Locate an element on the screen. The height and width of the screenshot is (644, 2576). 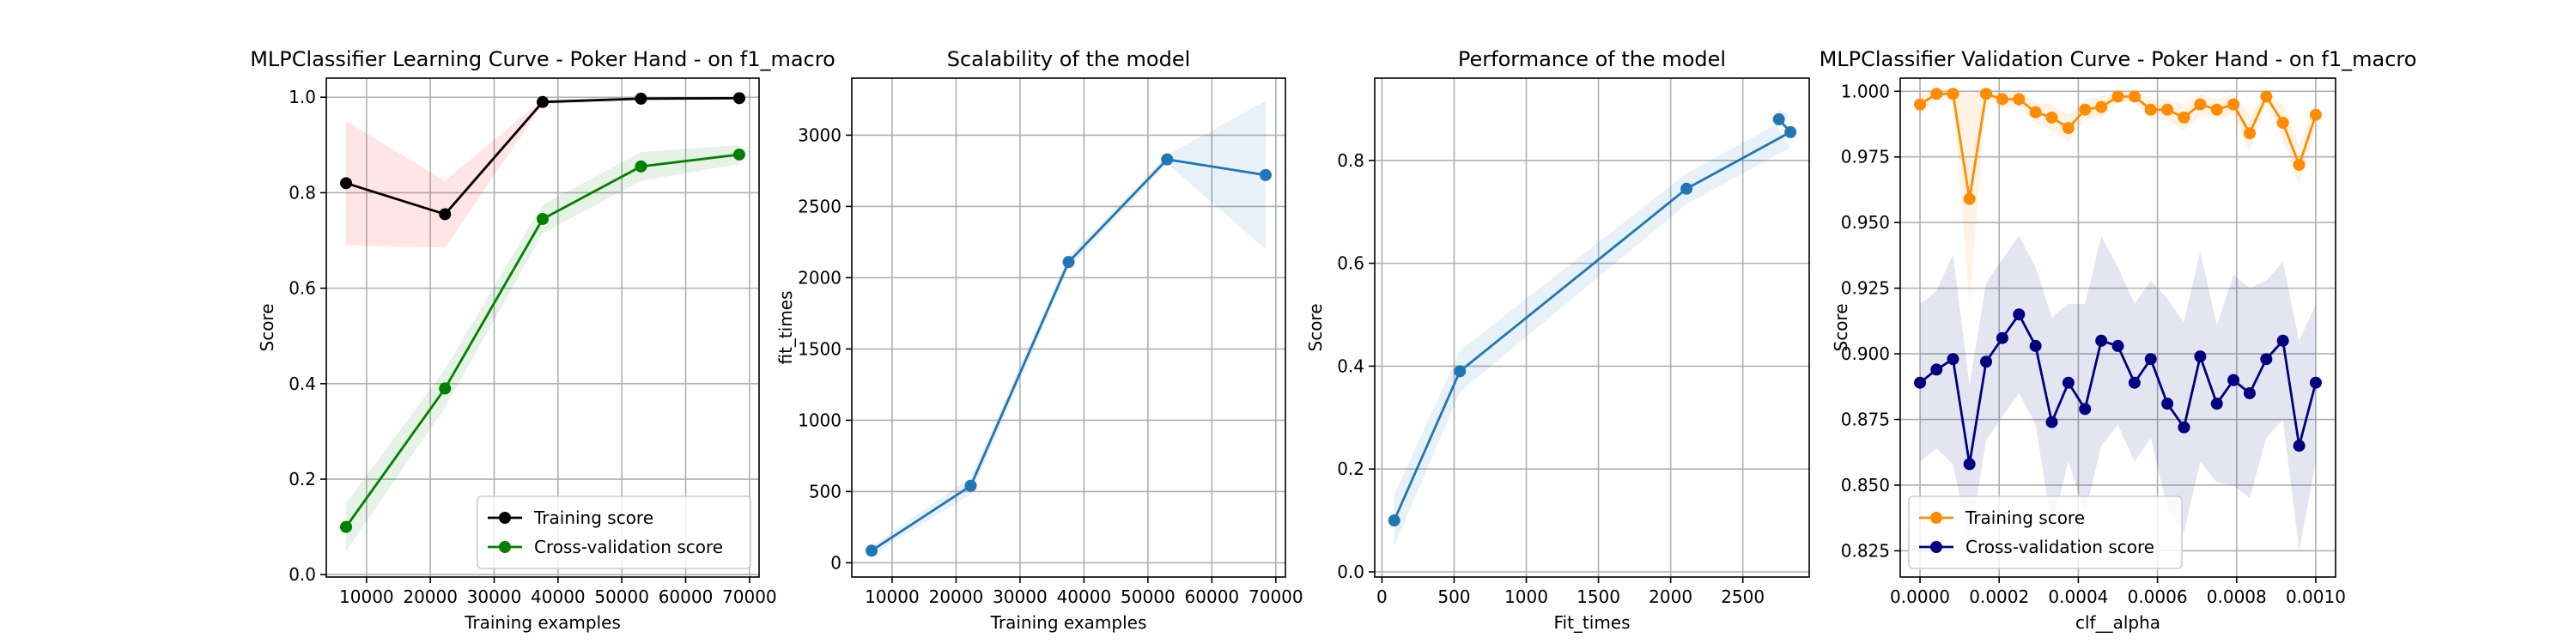
y-tick-label: 2500 is located at coordinates (819, 206).